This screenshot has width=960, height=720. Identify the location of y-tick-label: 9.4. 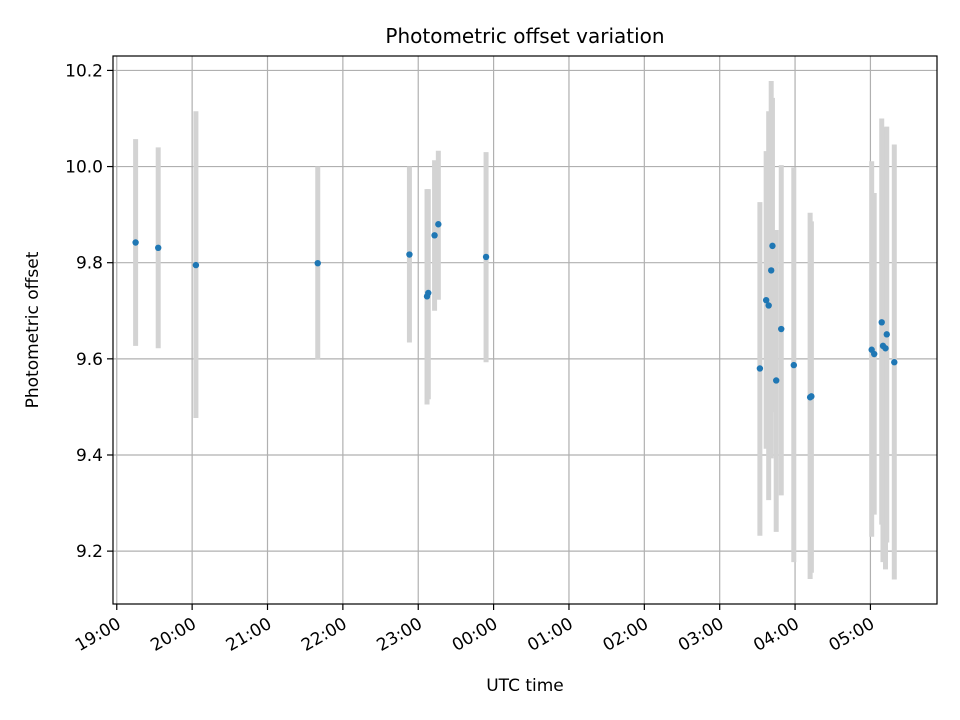
(89, 456).